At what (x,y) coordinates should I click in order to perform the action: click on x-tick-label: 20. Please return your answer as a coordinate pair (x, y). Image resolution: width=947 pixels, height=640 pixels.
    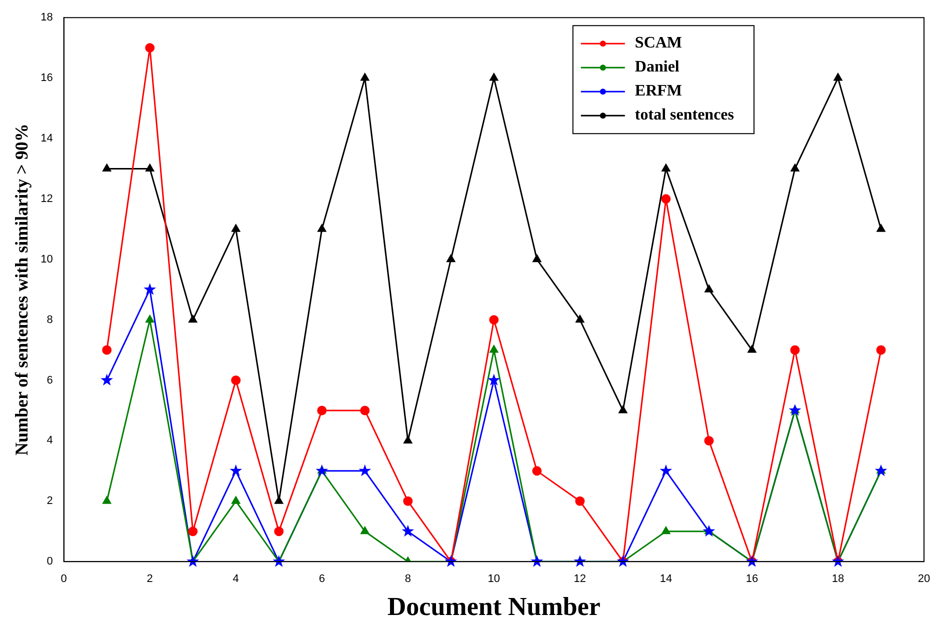
    Looking at the image, I should click on (924, 579).